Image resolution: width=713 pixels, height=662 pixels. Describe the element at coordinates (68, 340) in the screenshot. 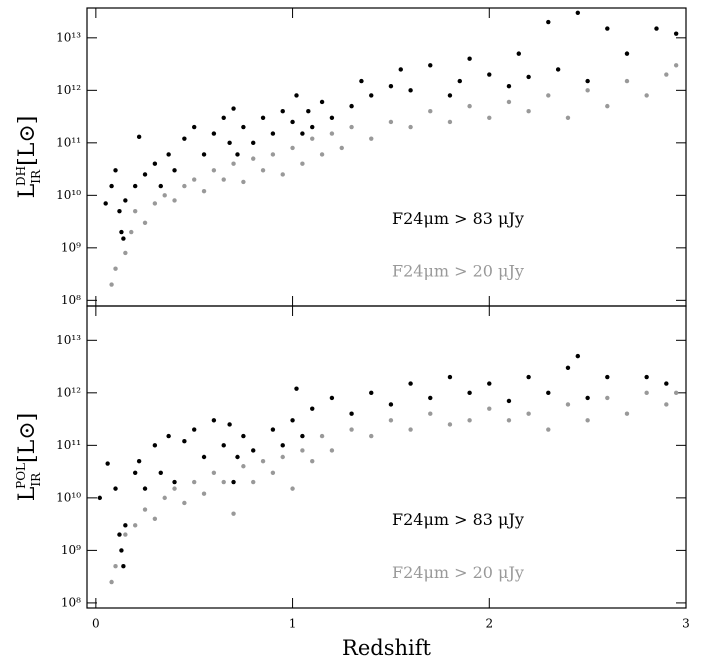

I see `y-tick-label: 10¹³` at that location.